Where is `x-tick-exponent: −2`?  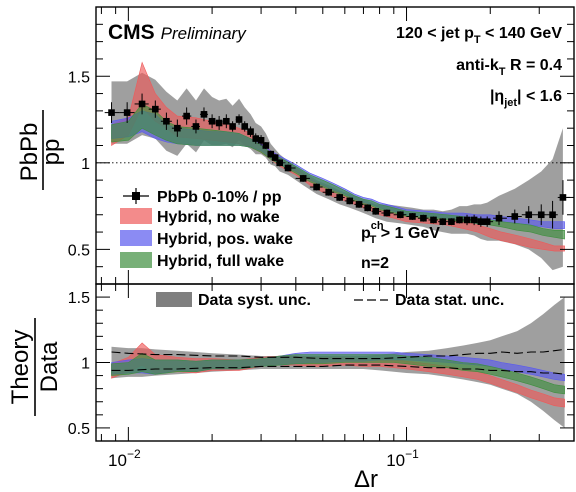 x-tick-exponent: −2 is located at coordinates (134, 454).